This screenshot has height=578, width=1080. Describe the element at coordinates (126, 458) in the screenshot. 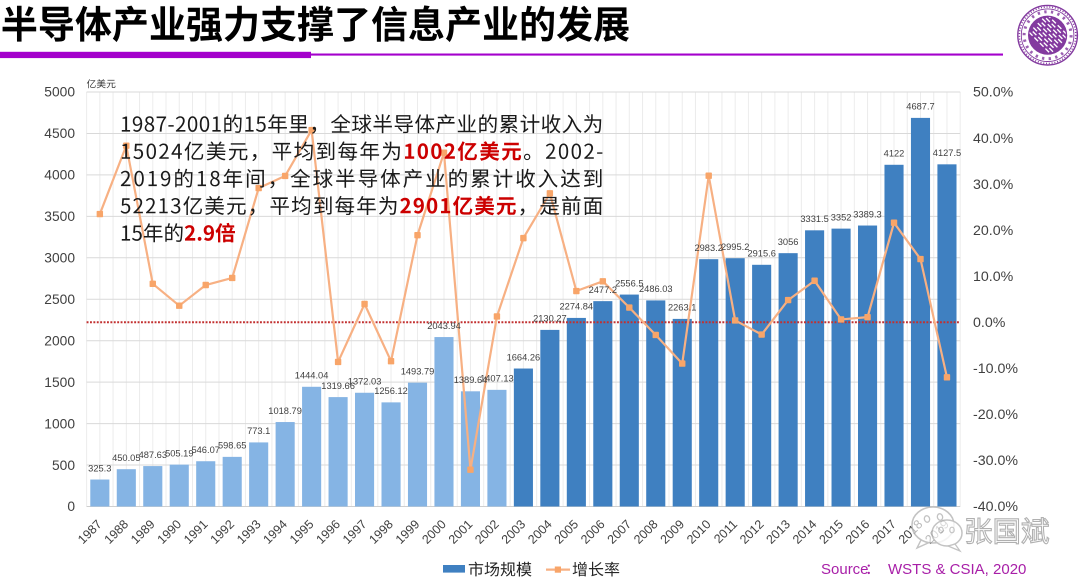

I see `svg-text: 450.05` at that location.